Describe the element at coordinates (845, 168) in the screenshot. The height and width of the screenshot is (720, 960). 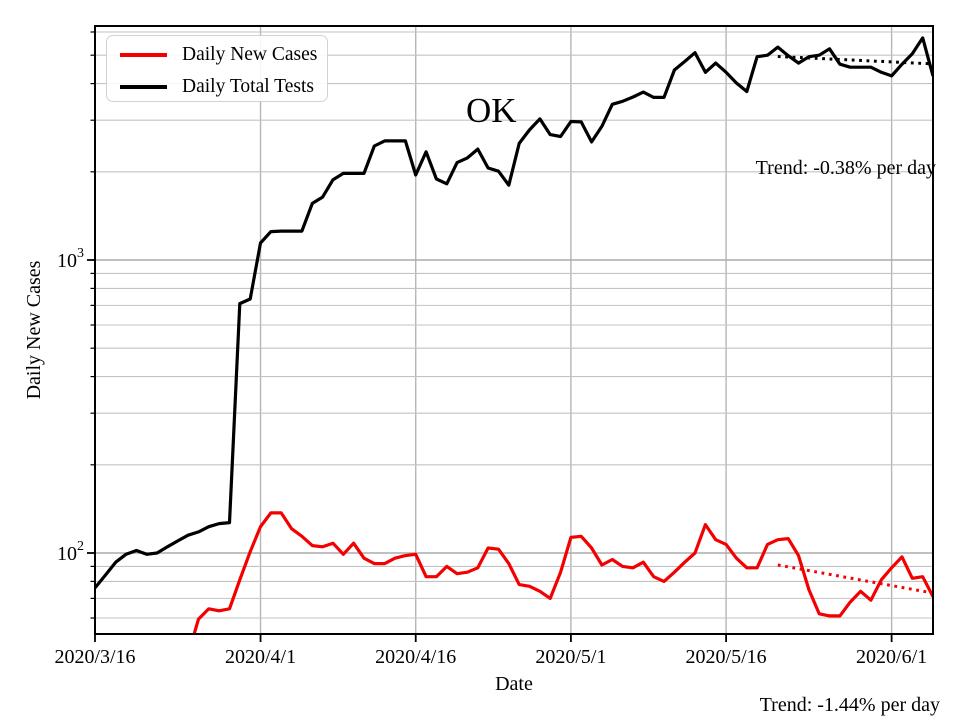
I see `trend-label-total-tests: Trend: -0.38% per day` at that location.